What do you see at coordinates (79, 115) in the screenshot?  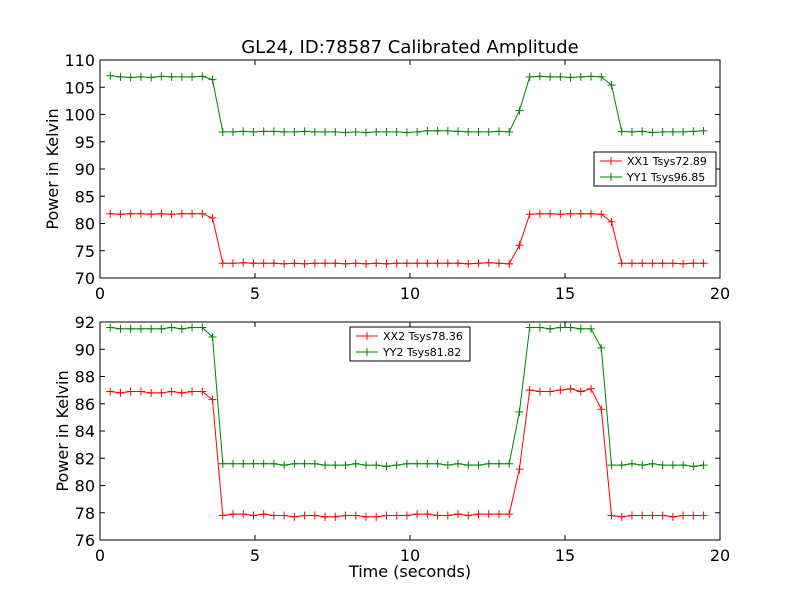 I see `y-tick-label: 100` at bounding box center [79, 115].